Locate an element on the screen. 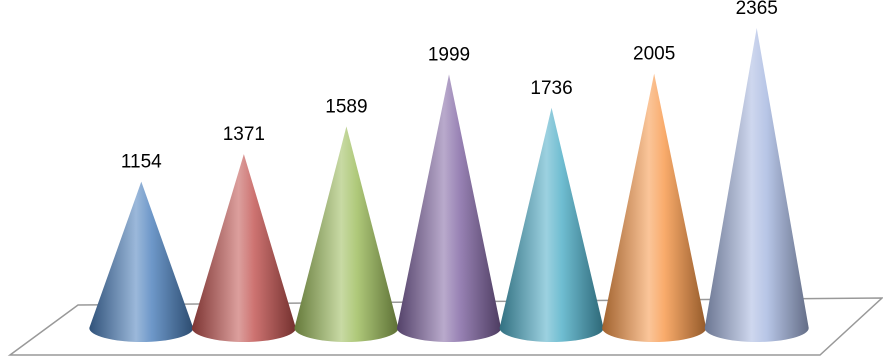  value-label: 1736 is located at coordinates (551, 88).